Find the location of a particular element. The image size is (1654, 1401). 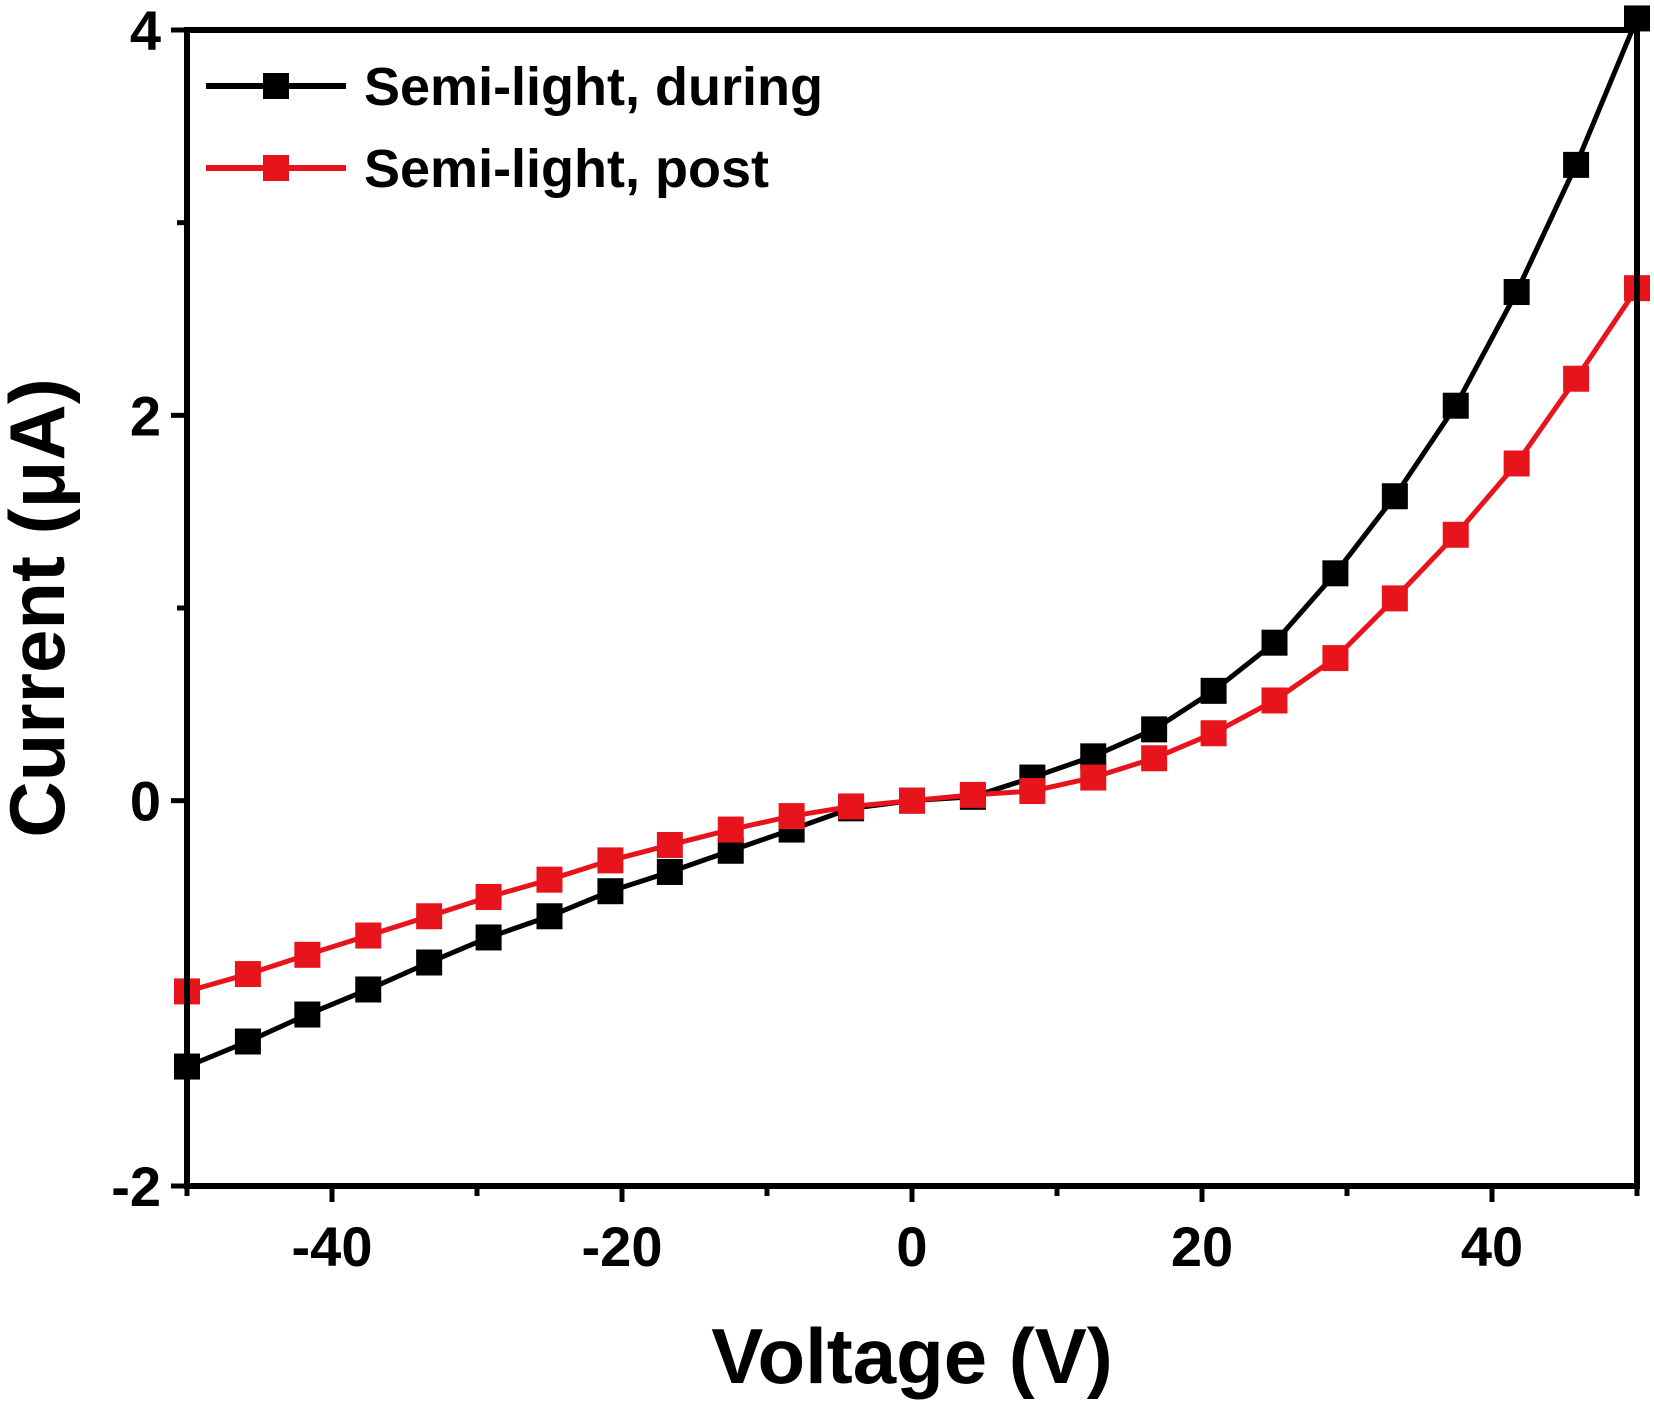

legend-label: Semi-light, post is located at coordinates (566, 169).